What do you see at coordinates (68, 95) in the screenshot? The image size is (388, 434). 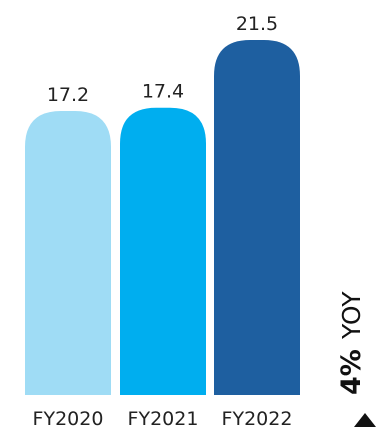 I see `value-label-fy2020: 17.2` at bounding box center [68, 95].